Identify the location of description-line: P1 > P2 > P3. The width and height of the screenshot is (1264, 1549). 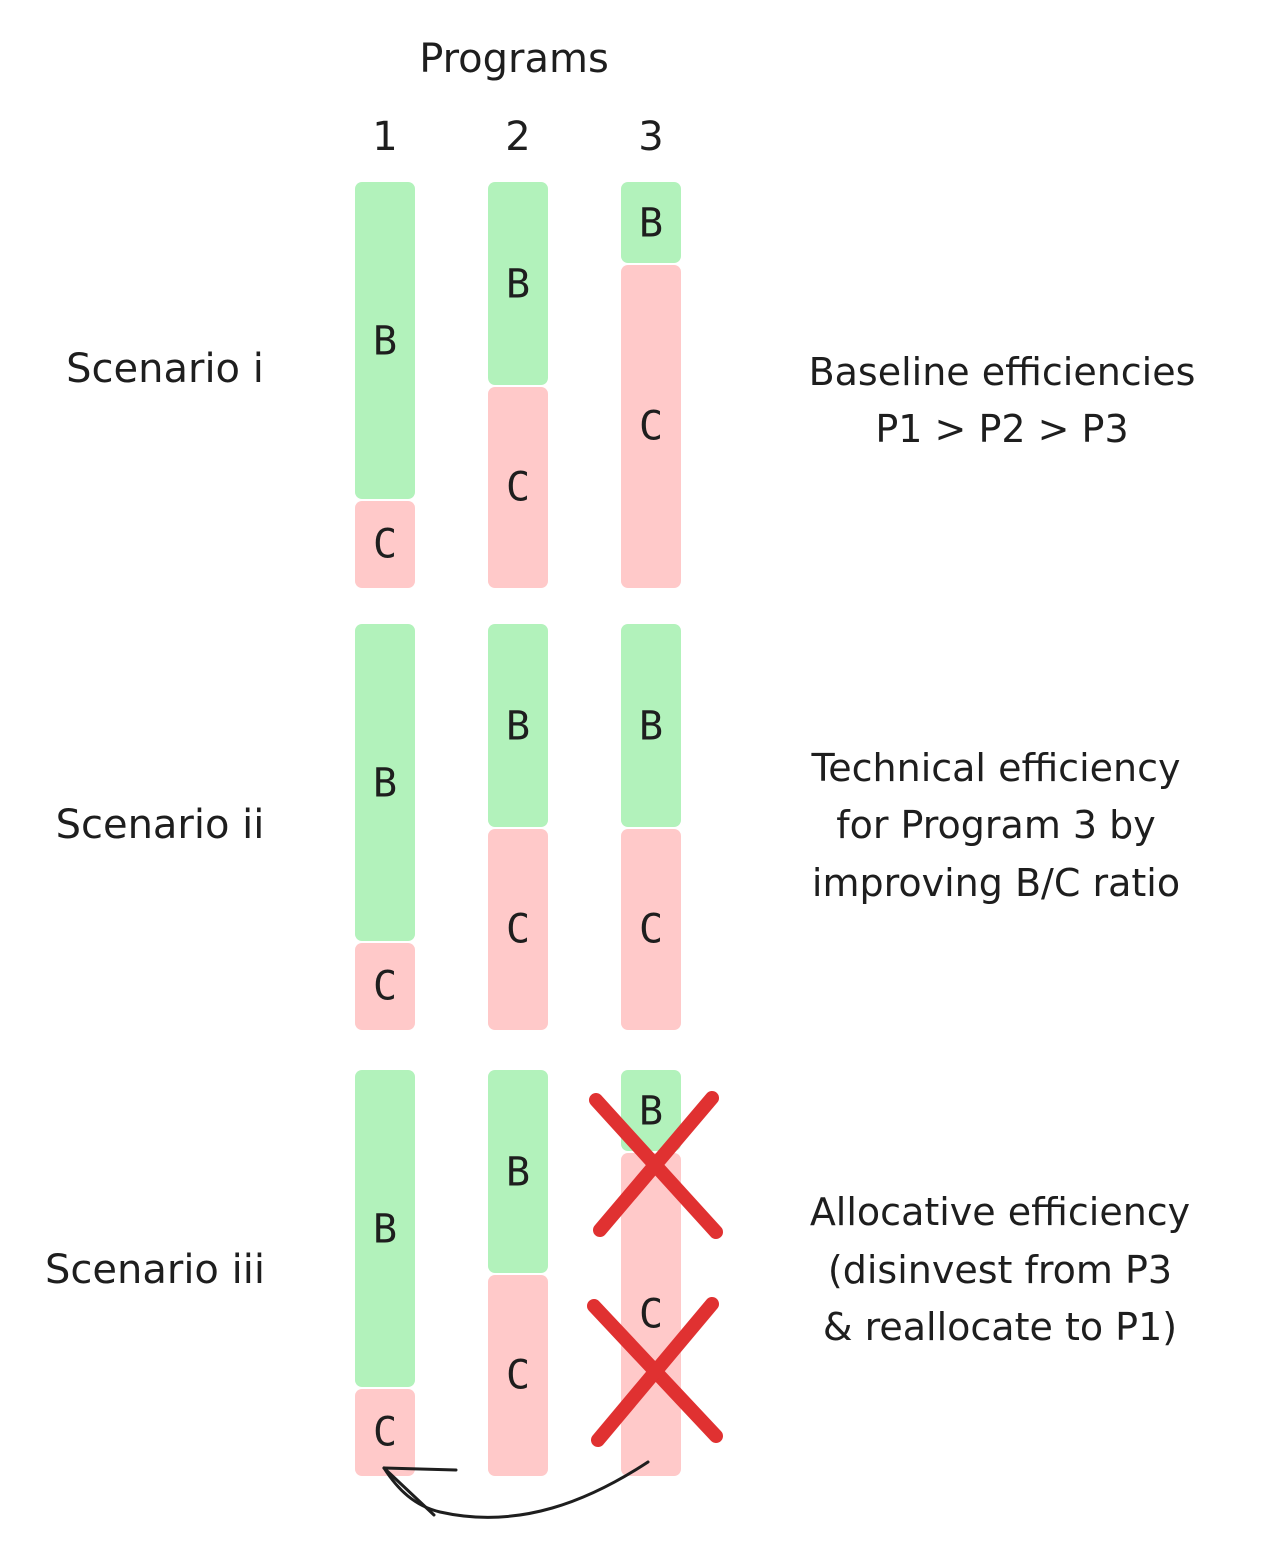
(1001, 429).